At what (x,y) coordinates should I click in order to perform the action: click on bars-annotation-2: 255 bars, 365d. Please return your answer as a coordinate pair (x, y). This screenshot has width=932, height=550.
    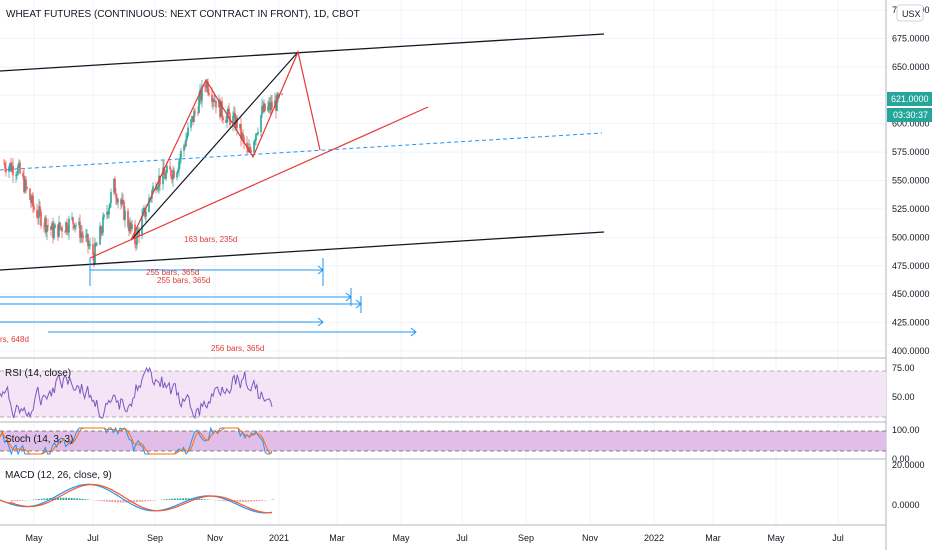
    Looking at the image, I should click on (172, 272).